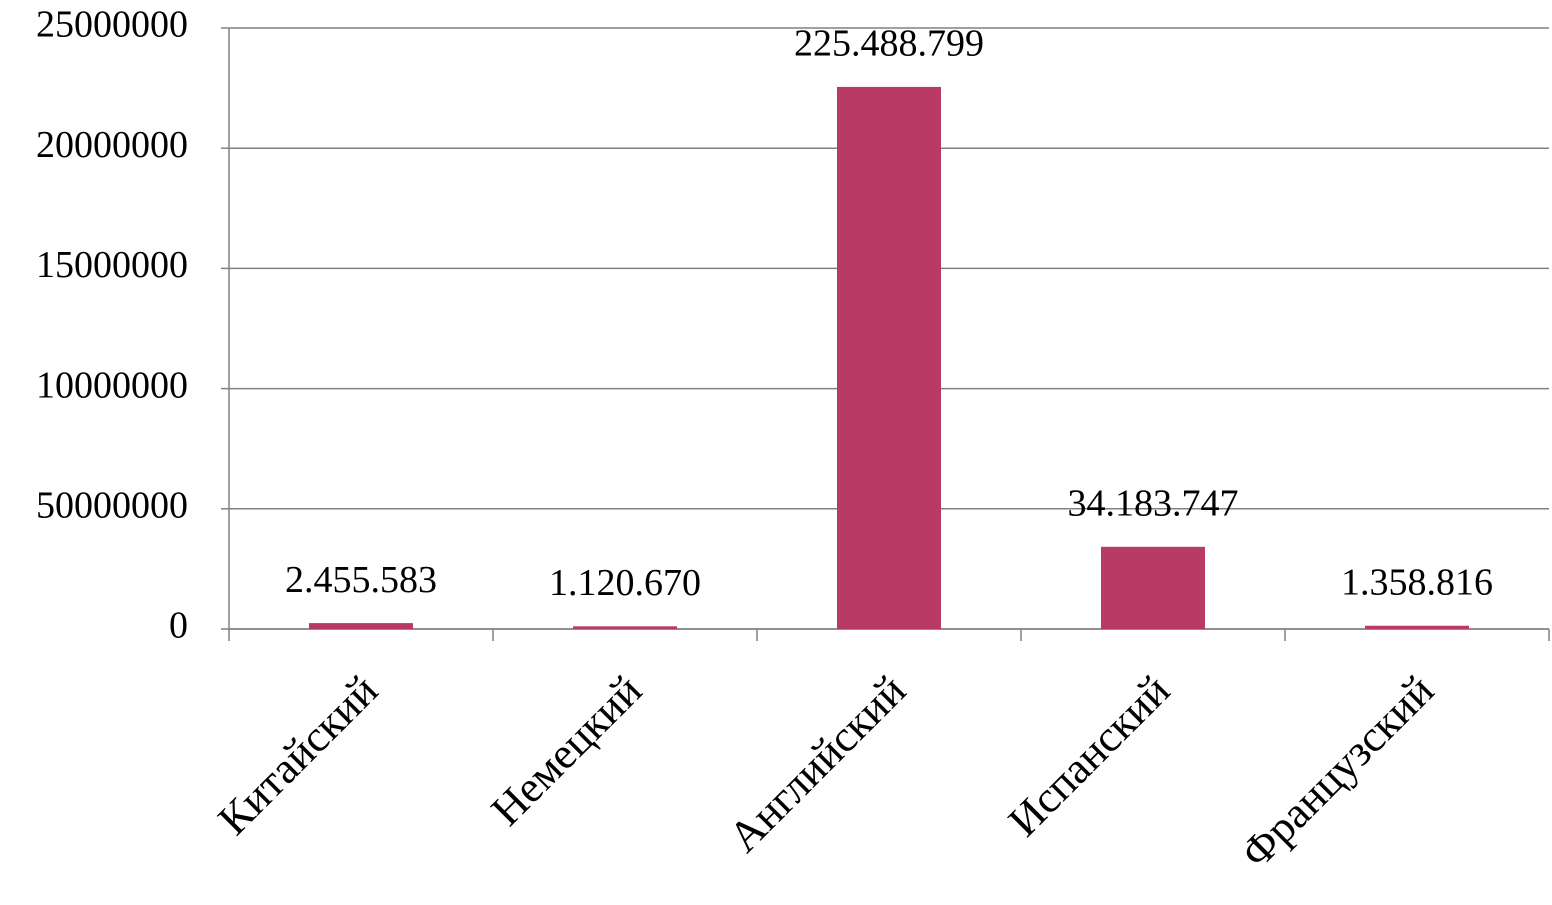 Image resolution: width=1552 pixels, height=905 pixels. What do you see at coordinates (1417, 582) in the screenshot?
I see `value-label: 1.358.816` at bounding box center [1417, 582].